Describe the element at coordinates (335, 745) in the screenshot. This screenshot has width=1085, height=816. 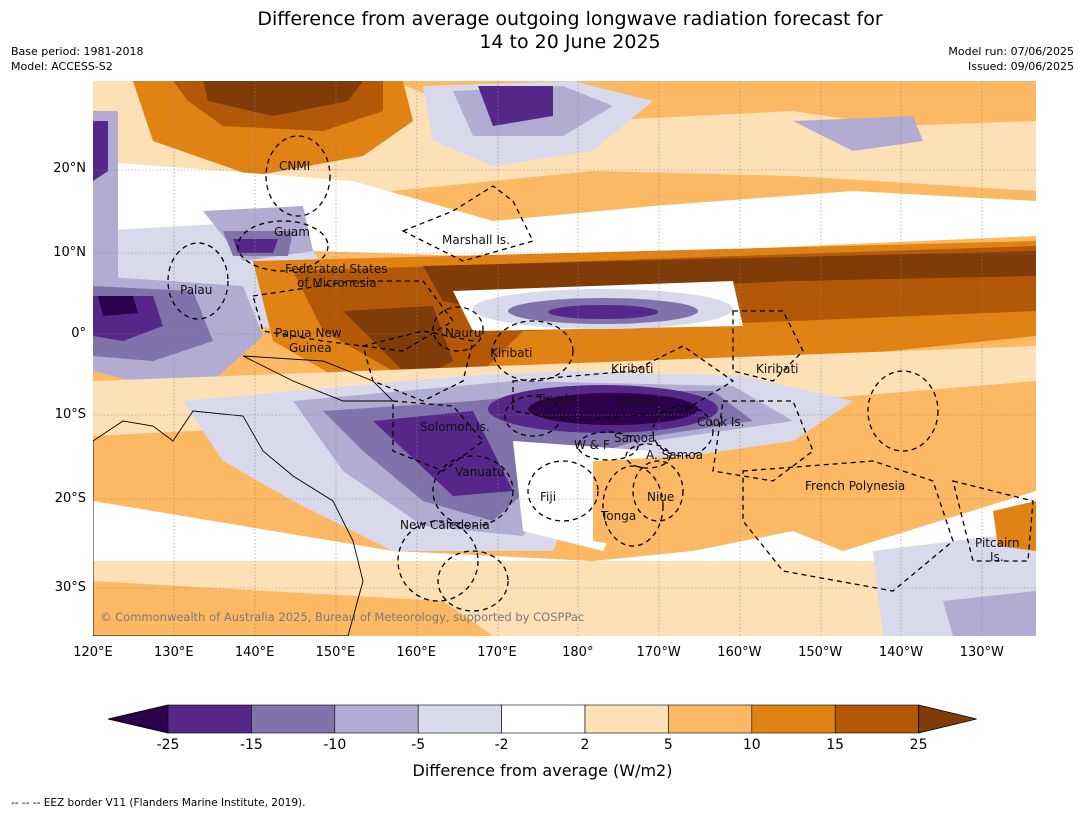
I see `colorbar-tick-label: -10` at that location.